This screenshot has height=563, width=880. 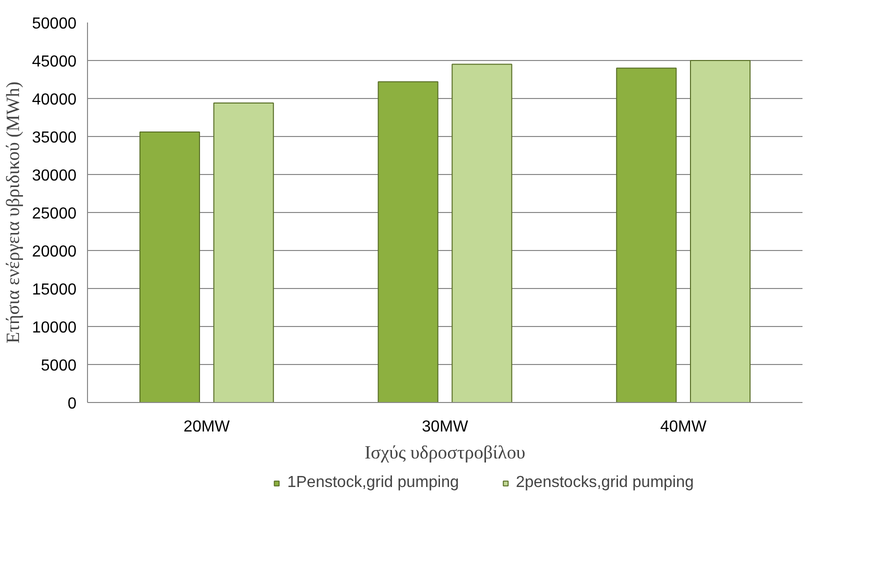 I want to click on y-tick-label: 50000, so click(x=54, y=24).